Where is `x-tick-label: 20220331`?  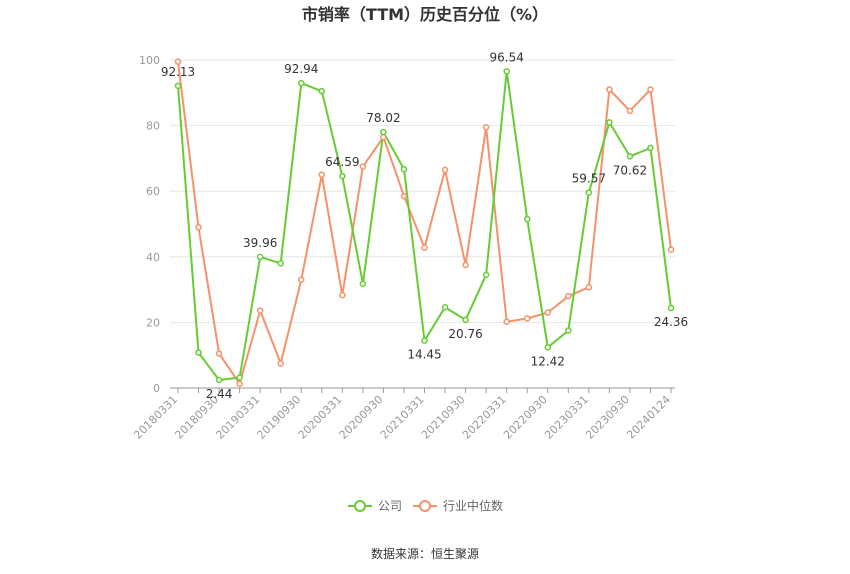
x-tick-label: 20220331 is located at coordinates (484, 417).